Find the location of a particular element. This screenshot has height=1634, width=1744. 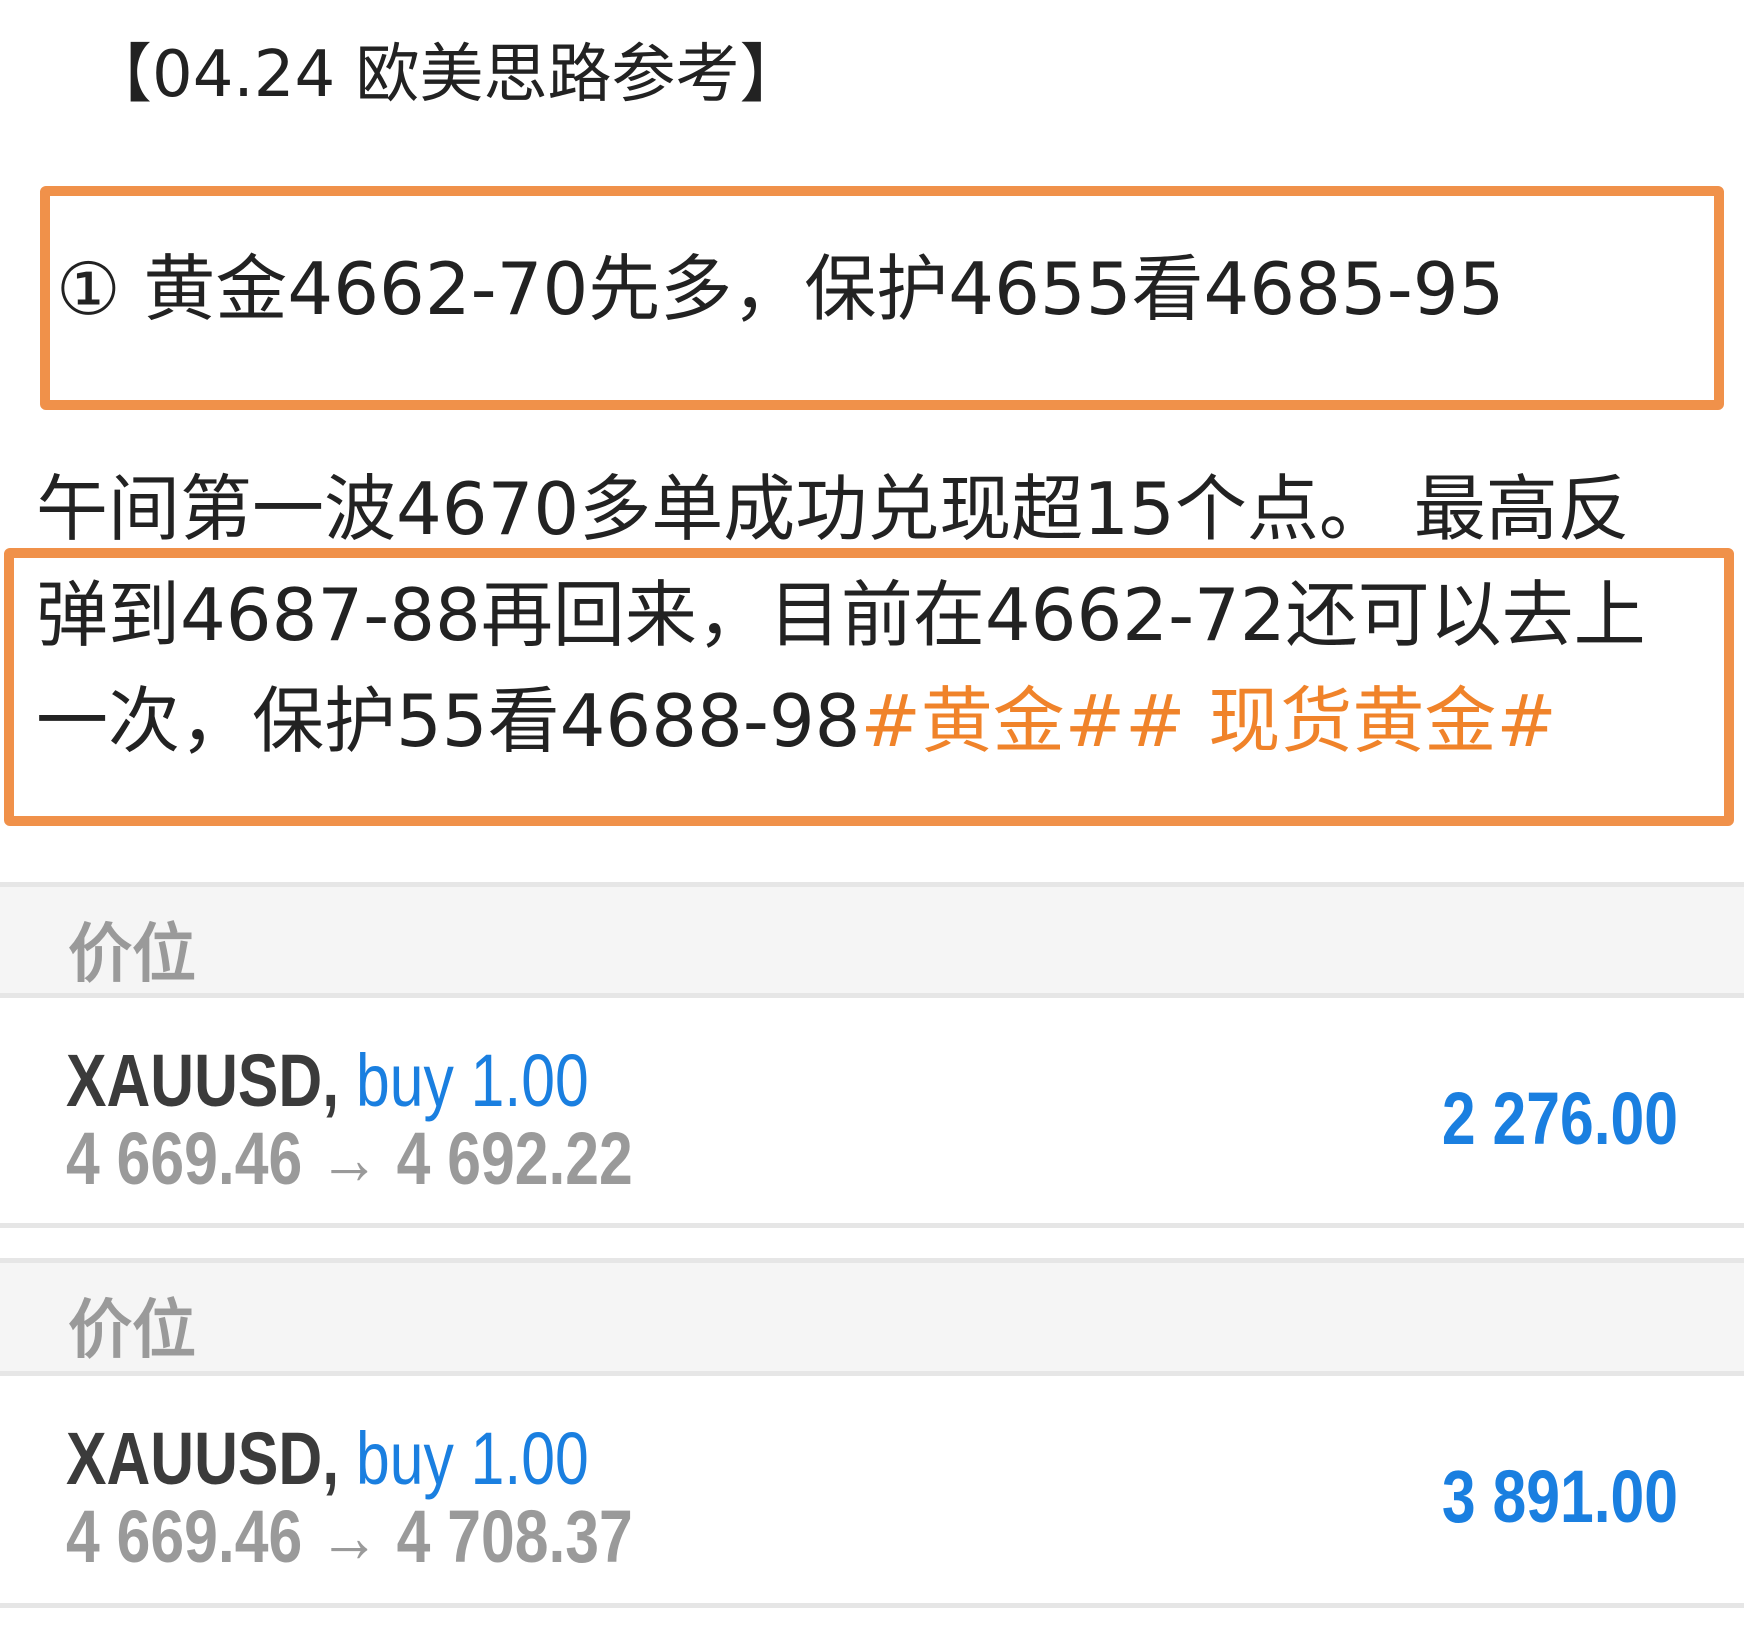

highlight-box-plan is located at coordinates (882, 298).